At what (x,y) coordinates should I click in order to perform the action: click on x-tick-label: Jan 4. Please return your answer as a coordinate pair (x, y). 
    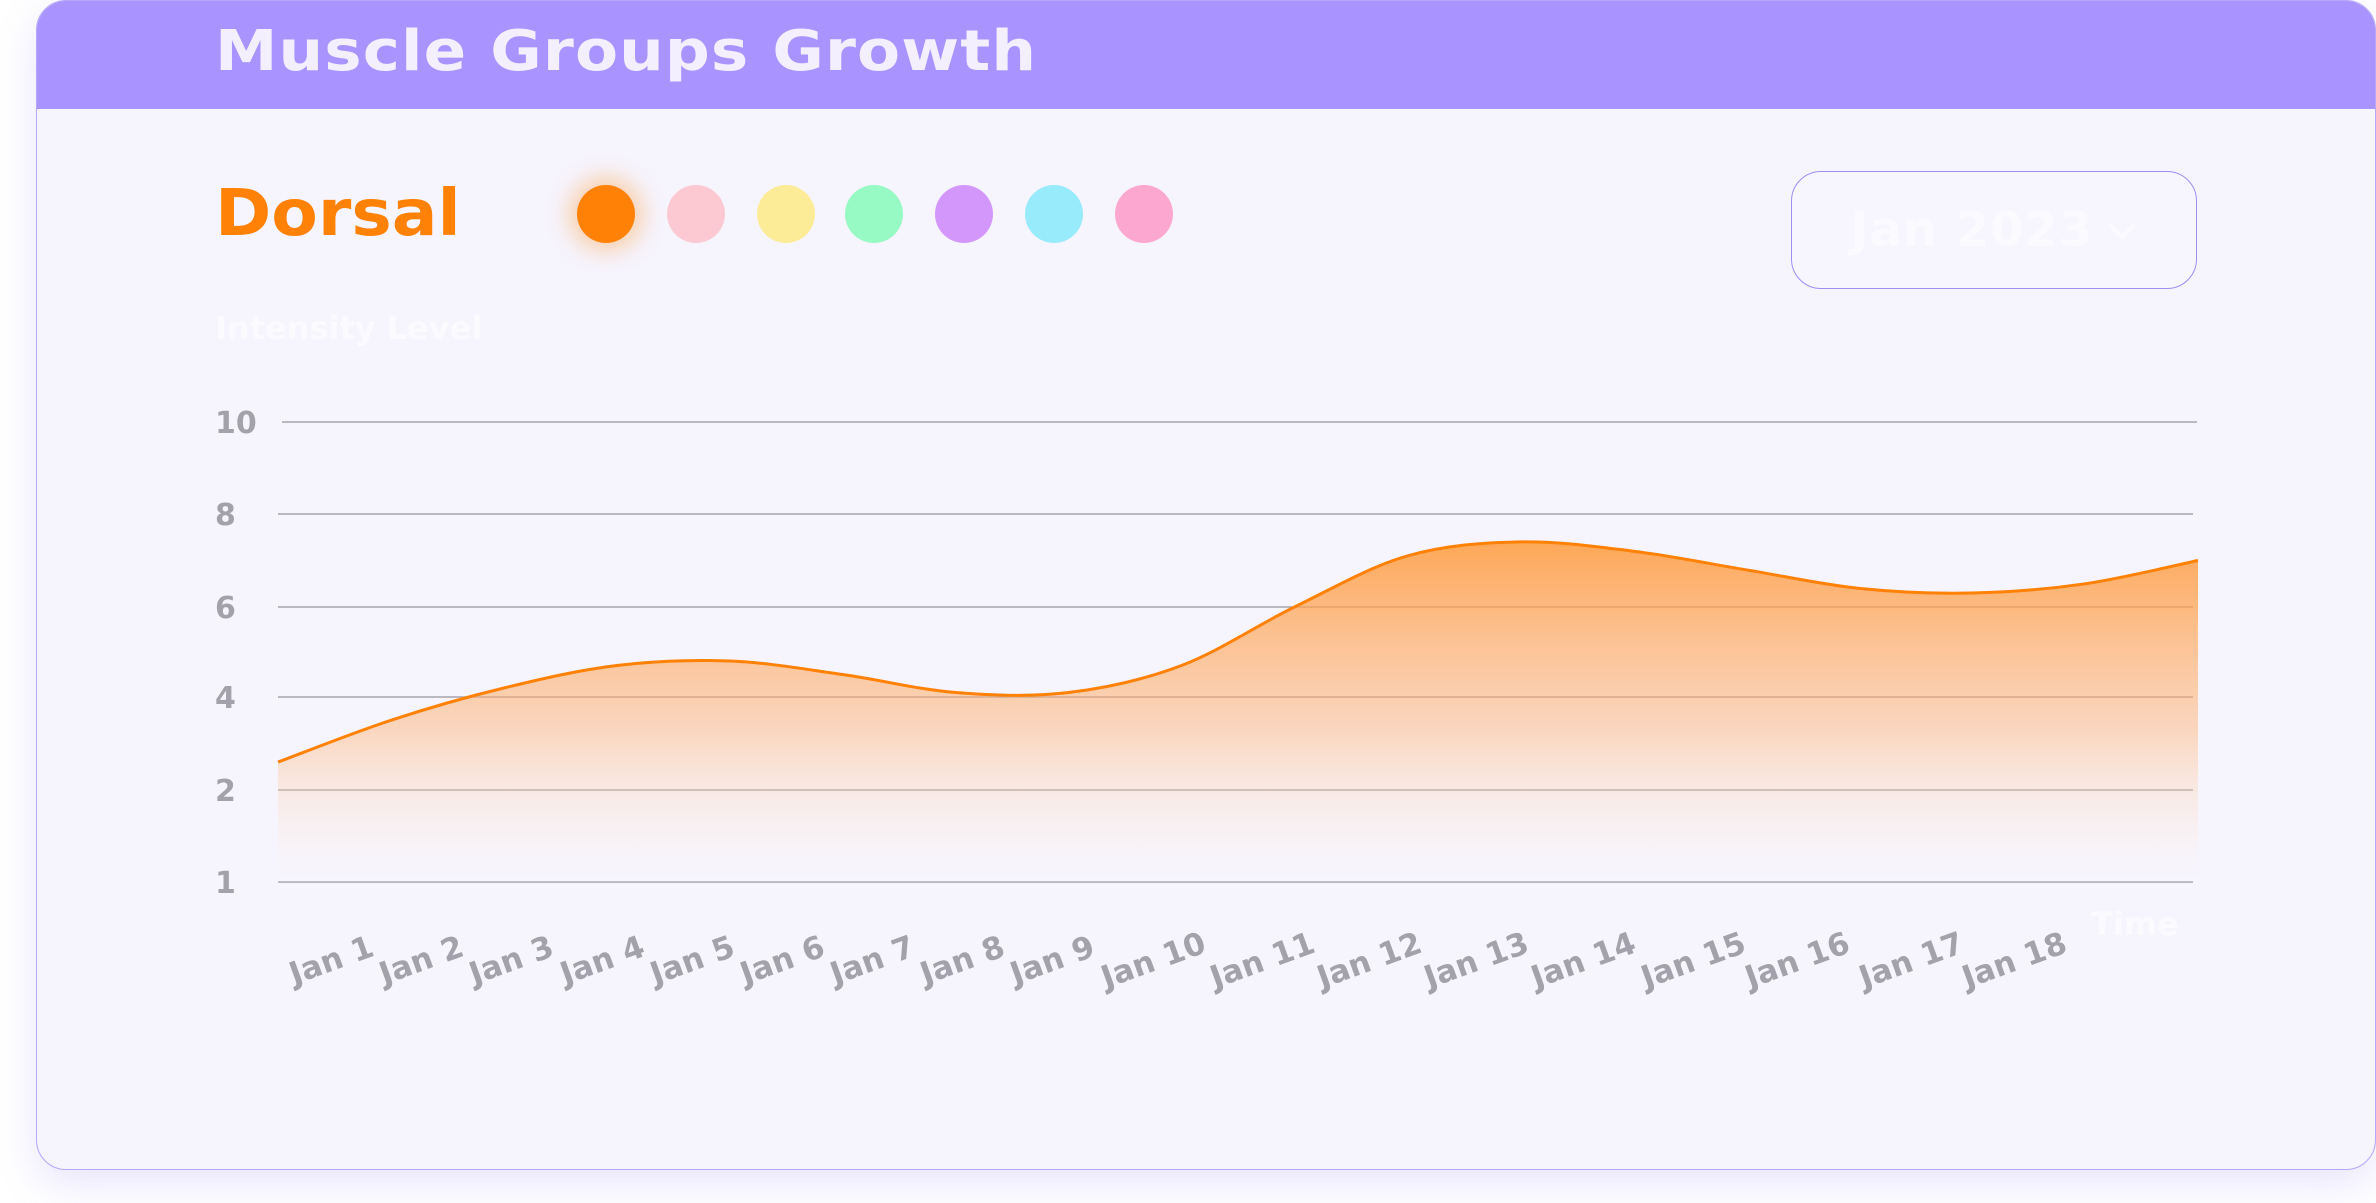
    Looking at the image, I should click on (602, 961).